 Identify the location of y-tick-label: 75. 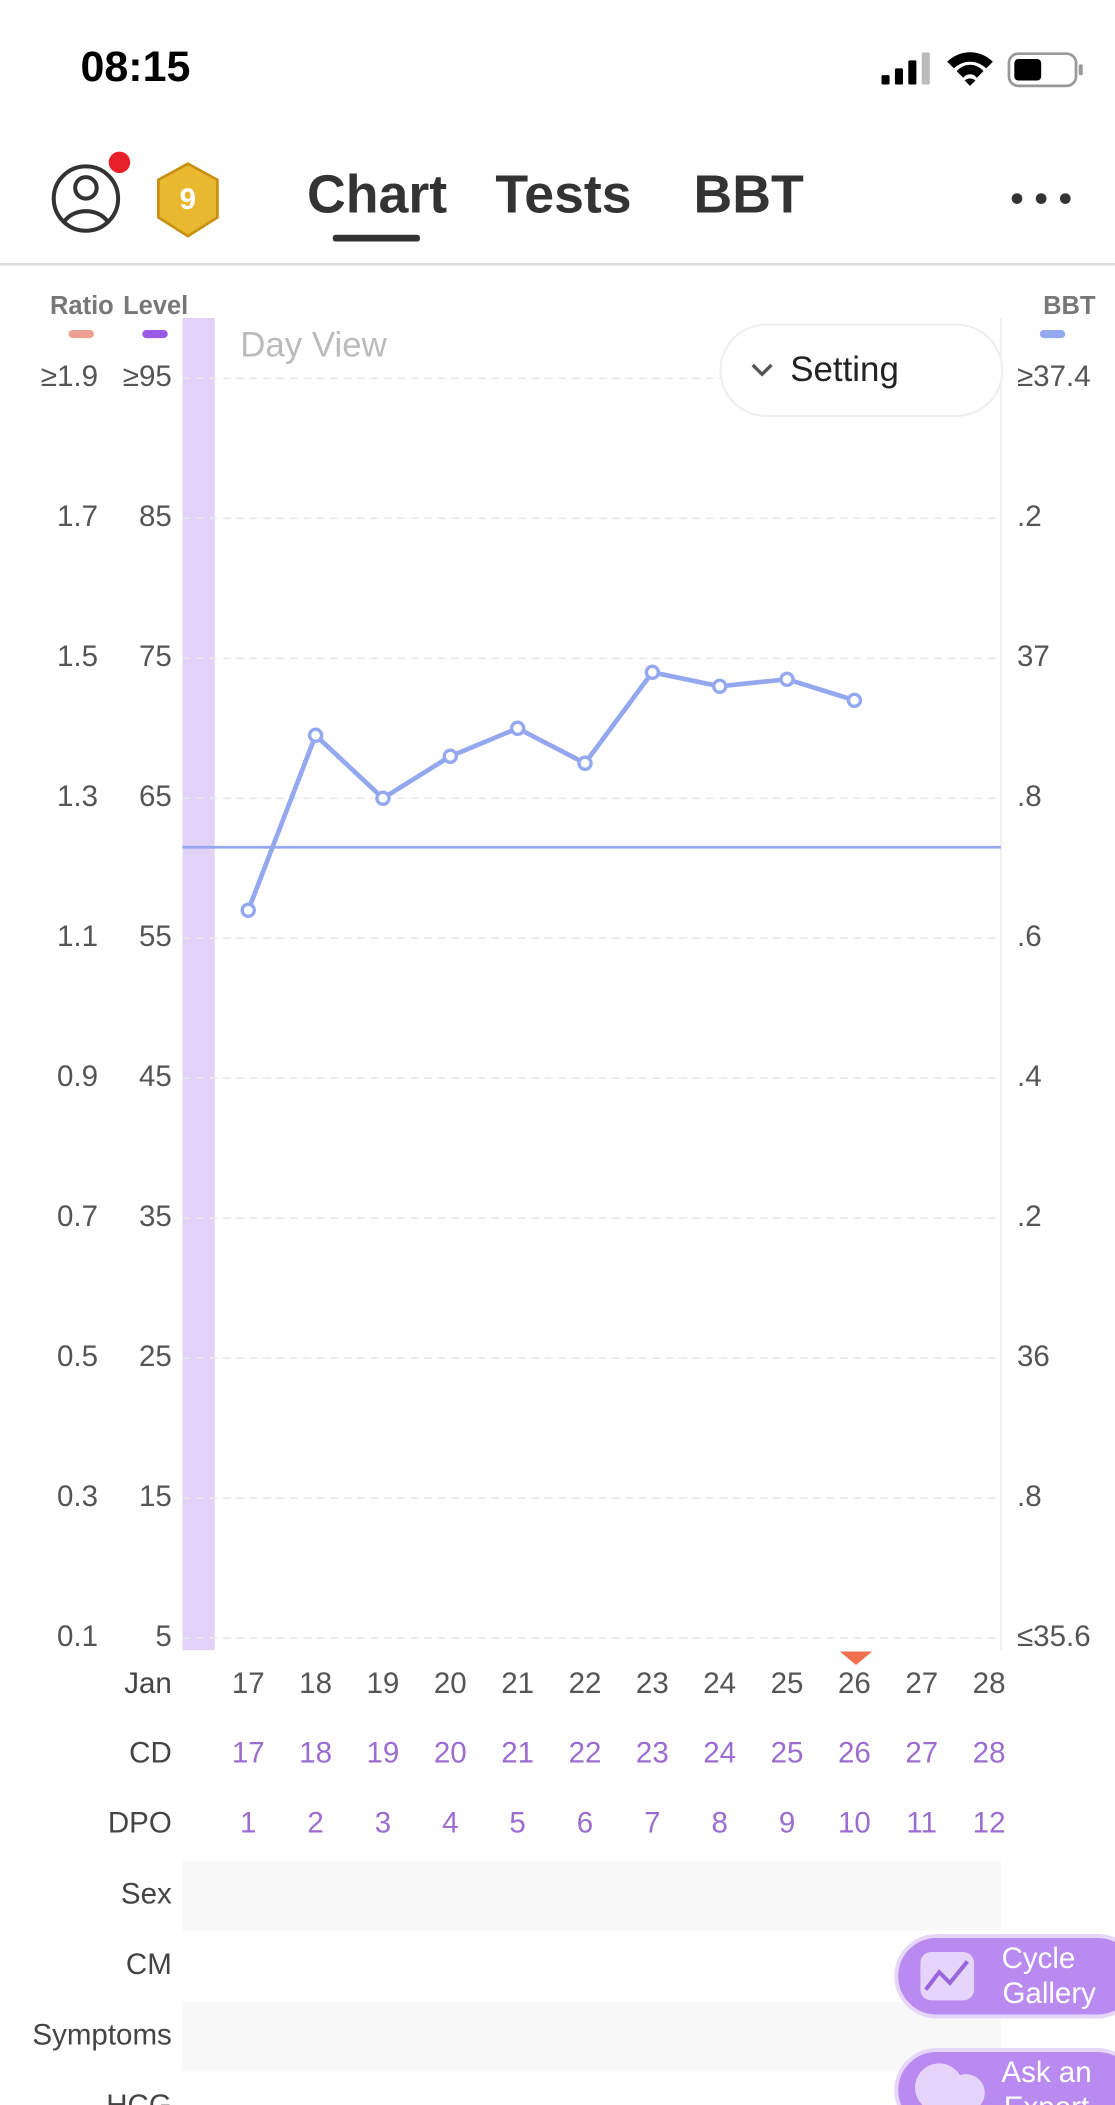
(155, 656).